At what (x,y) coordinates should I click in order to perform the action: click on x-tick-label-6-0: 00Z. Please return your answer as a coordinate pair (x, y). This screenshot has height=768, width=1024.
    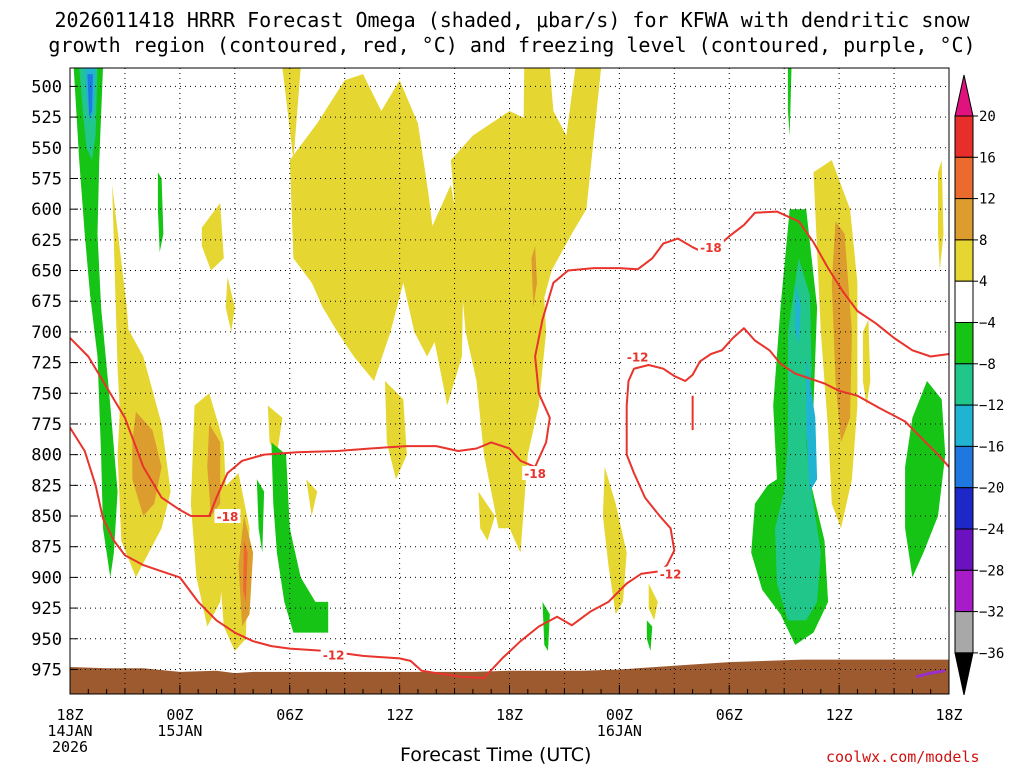
    Looking at the image, I should click on (179, 715).